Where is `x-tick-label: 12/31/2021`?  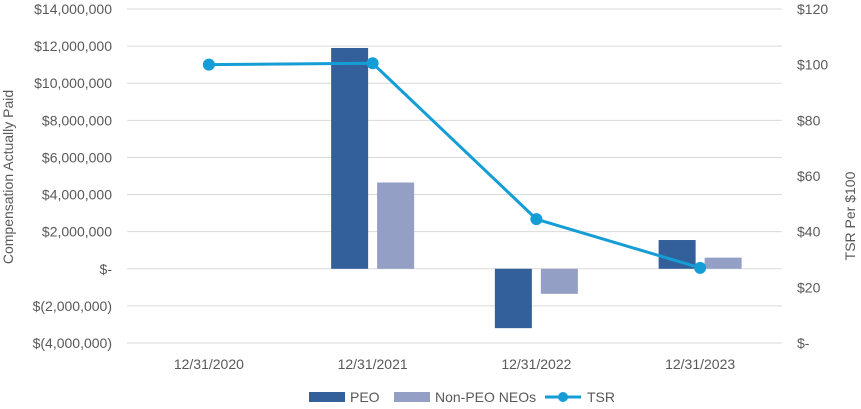
x-tick-label: 12/31/2021 is located at coordinates (373, 364).